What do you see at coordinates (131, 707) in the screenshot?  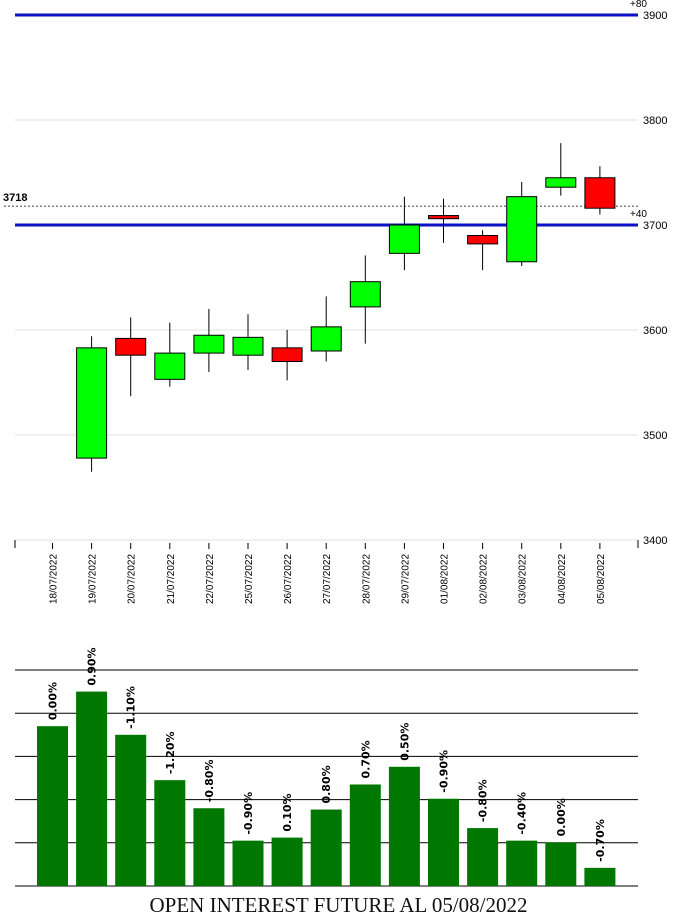 I see `open-interest-bar-label: -1.10%` at bounding box center [131, 707].